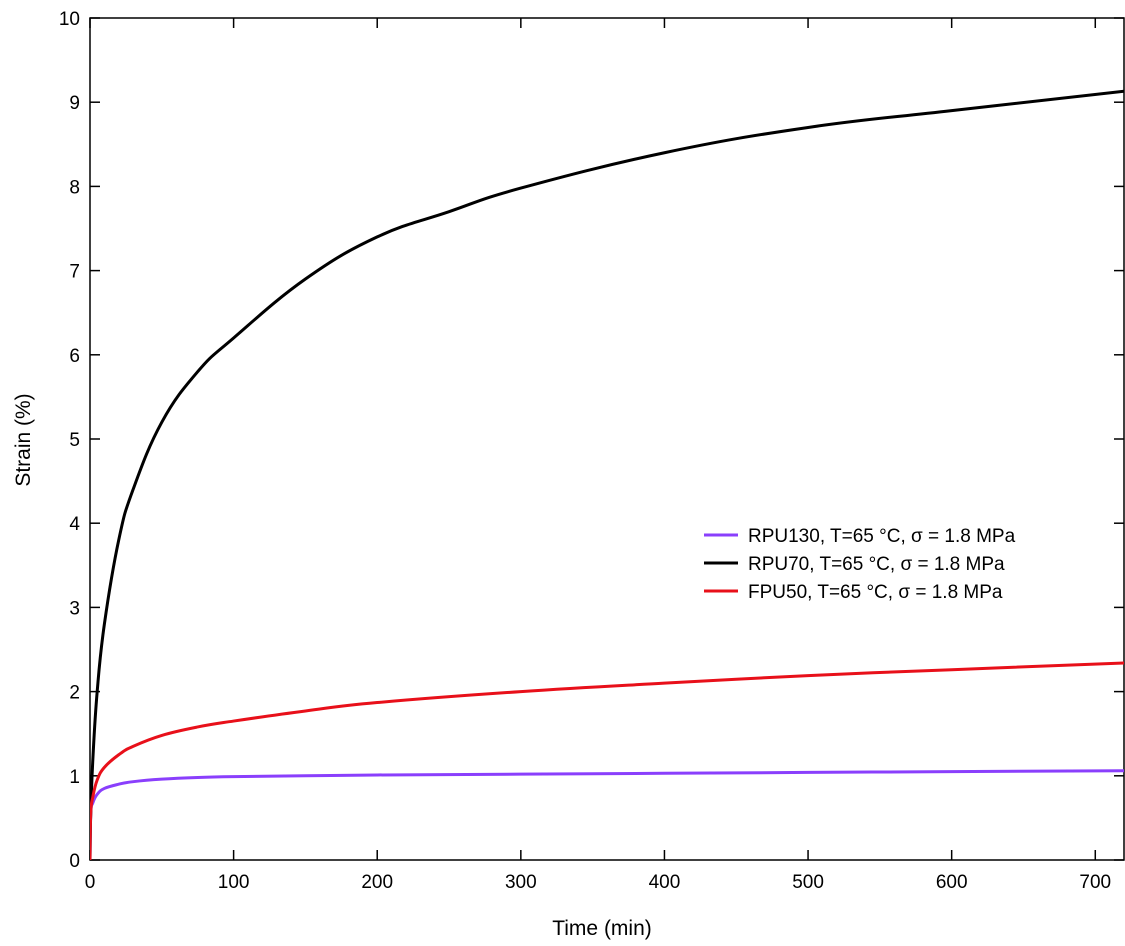  I want to click on legend-label-1: RPU70, T=65 °C, σ = 1.8 MPa, so click(876, 564).